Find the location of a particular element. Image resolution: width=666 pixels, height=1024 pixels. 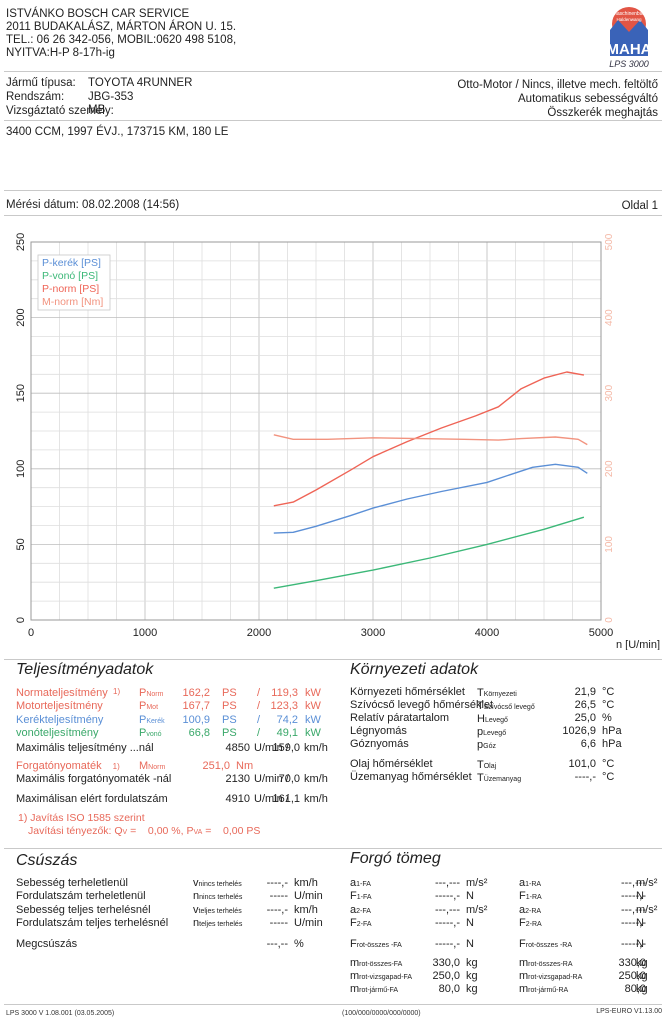

perf-row-ps: 167,7 is located at coordinates (196, 706).